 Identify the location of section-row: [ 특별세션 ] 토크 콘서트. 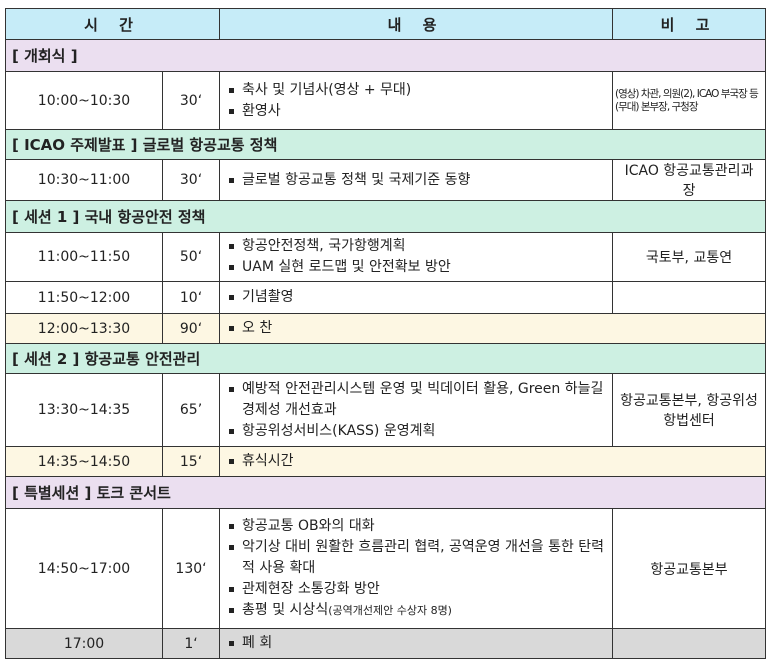
(385, 492).